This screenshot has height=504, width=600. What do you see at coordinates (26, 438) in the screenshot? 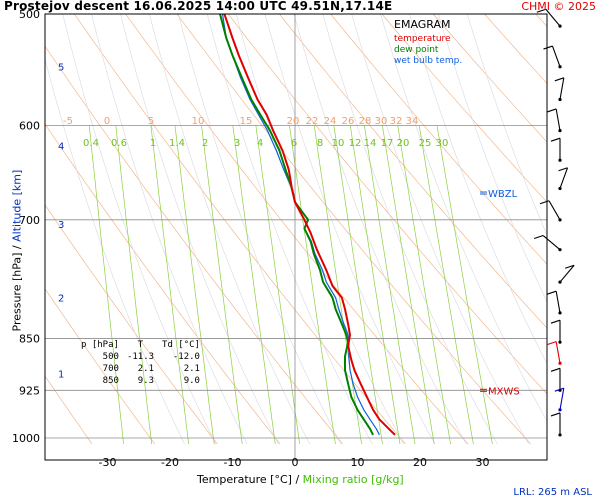
I see `pressure-tick-label: 1000` at bounding box center [26, 438].